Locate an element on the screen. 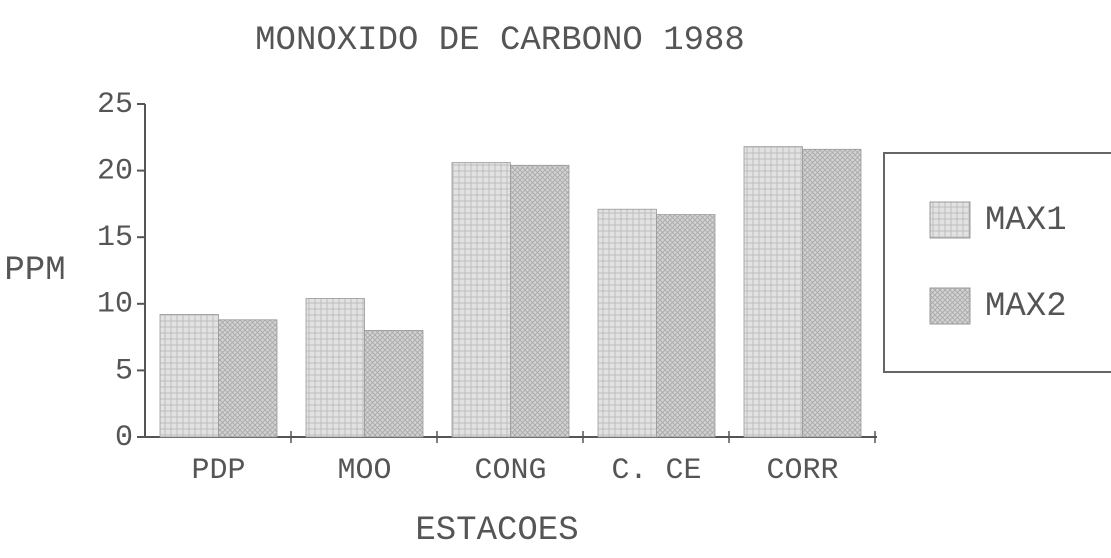  y-tick-label: 10 is located at coordinates (115, 305).